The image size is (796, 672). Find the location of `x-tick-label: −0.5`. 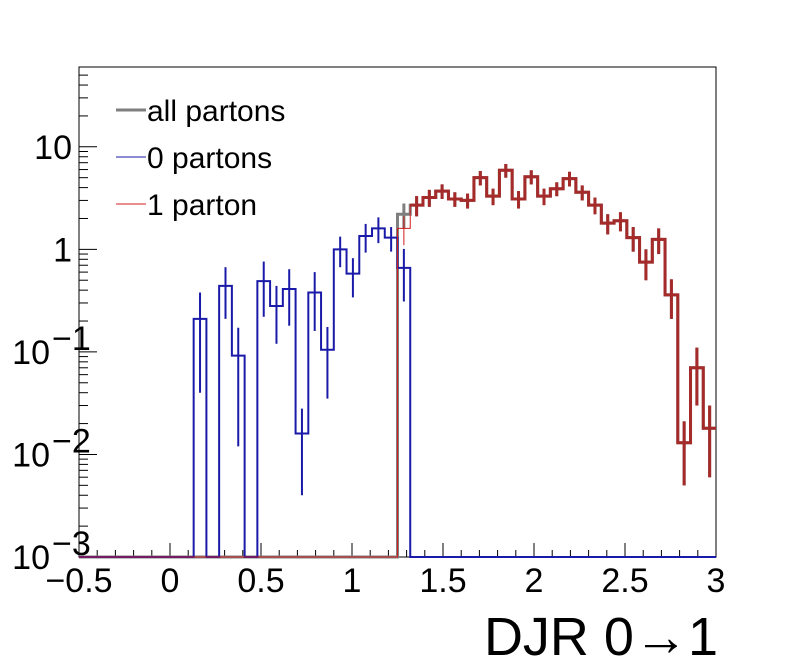

x-tick-label: −0.5 is located at coordinates (78, 581).